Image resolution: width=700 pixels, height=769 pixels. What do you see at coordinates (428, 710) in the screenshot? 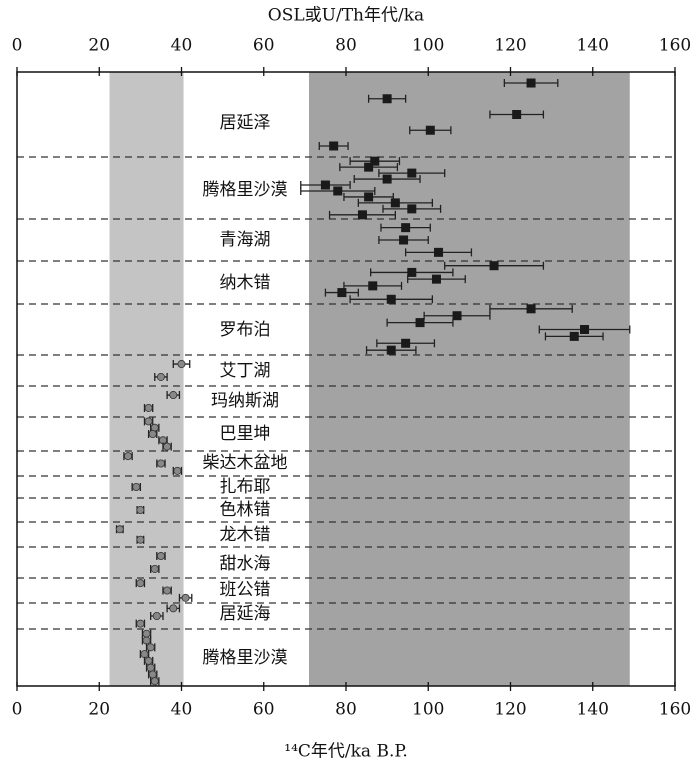
I see `x-tick-label: 100` at bounding box center [428, 710].